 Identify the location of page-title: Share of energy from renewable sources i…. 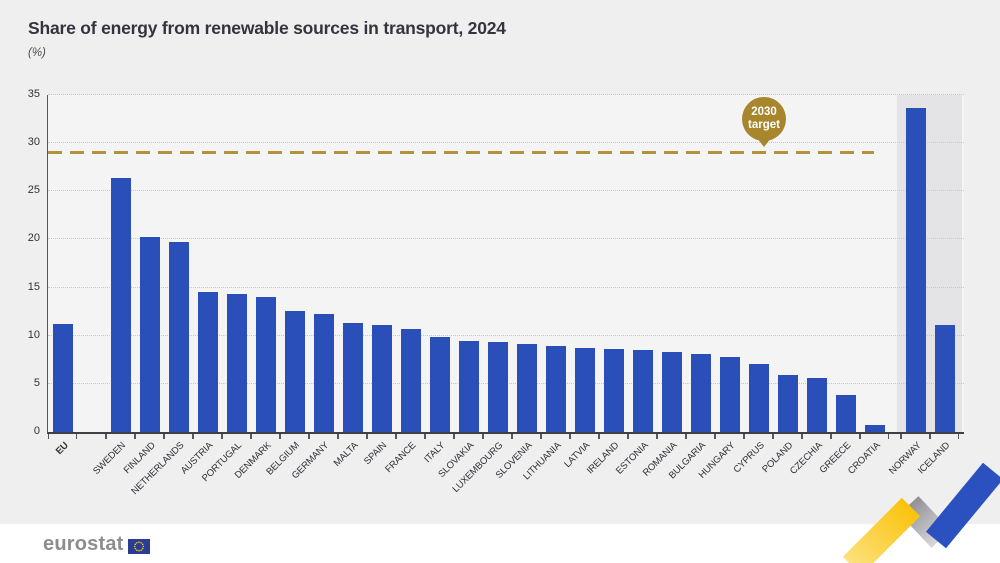
(267, 28).